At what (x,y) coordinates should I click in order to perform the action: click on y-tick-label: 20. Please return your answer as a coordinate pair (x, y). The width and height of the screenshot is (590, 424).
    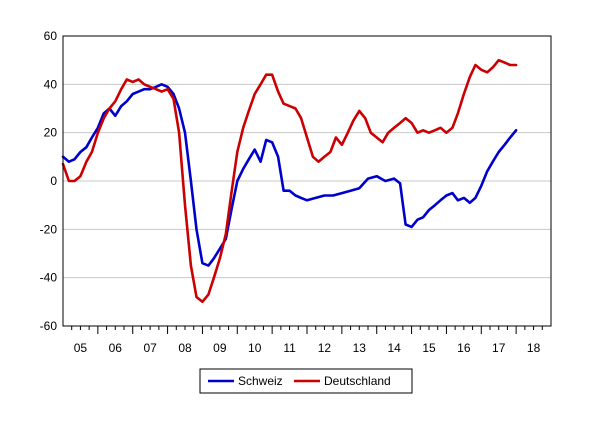
    Looking at the image, I should click on (51, 133).